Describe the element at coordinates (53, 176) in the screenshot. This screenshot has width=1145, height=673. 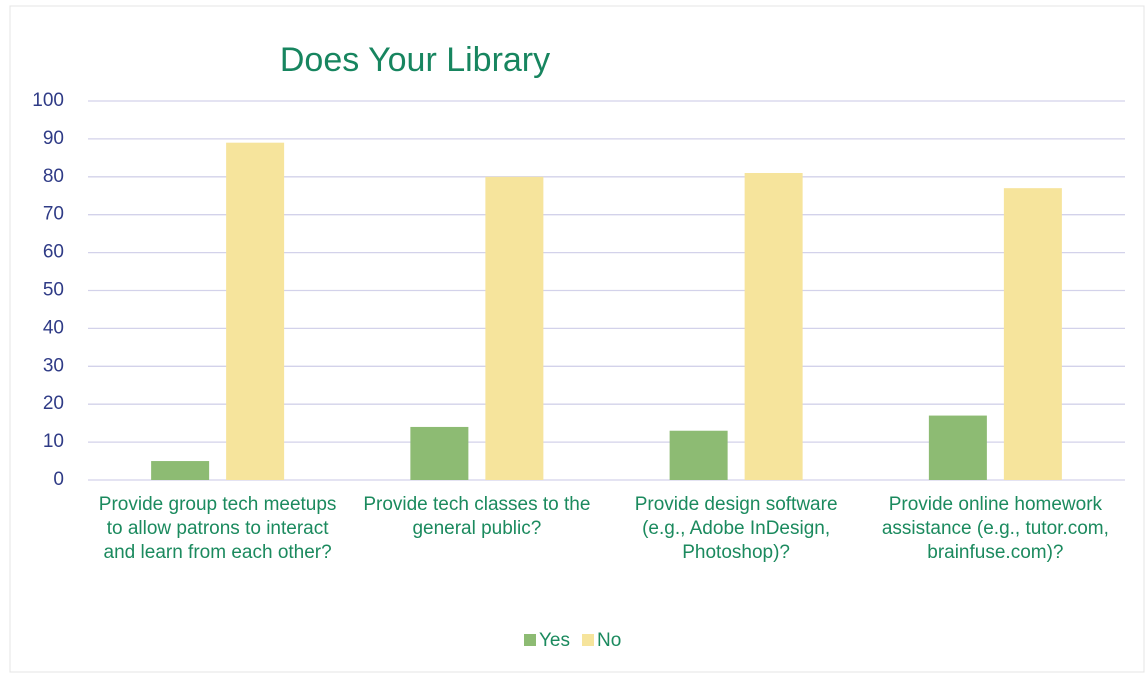
I see `y-tick-label: 80` at that location.